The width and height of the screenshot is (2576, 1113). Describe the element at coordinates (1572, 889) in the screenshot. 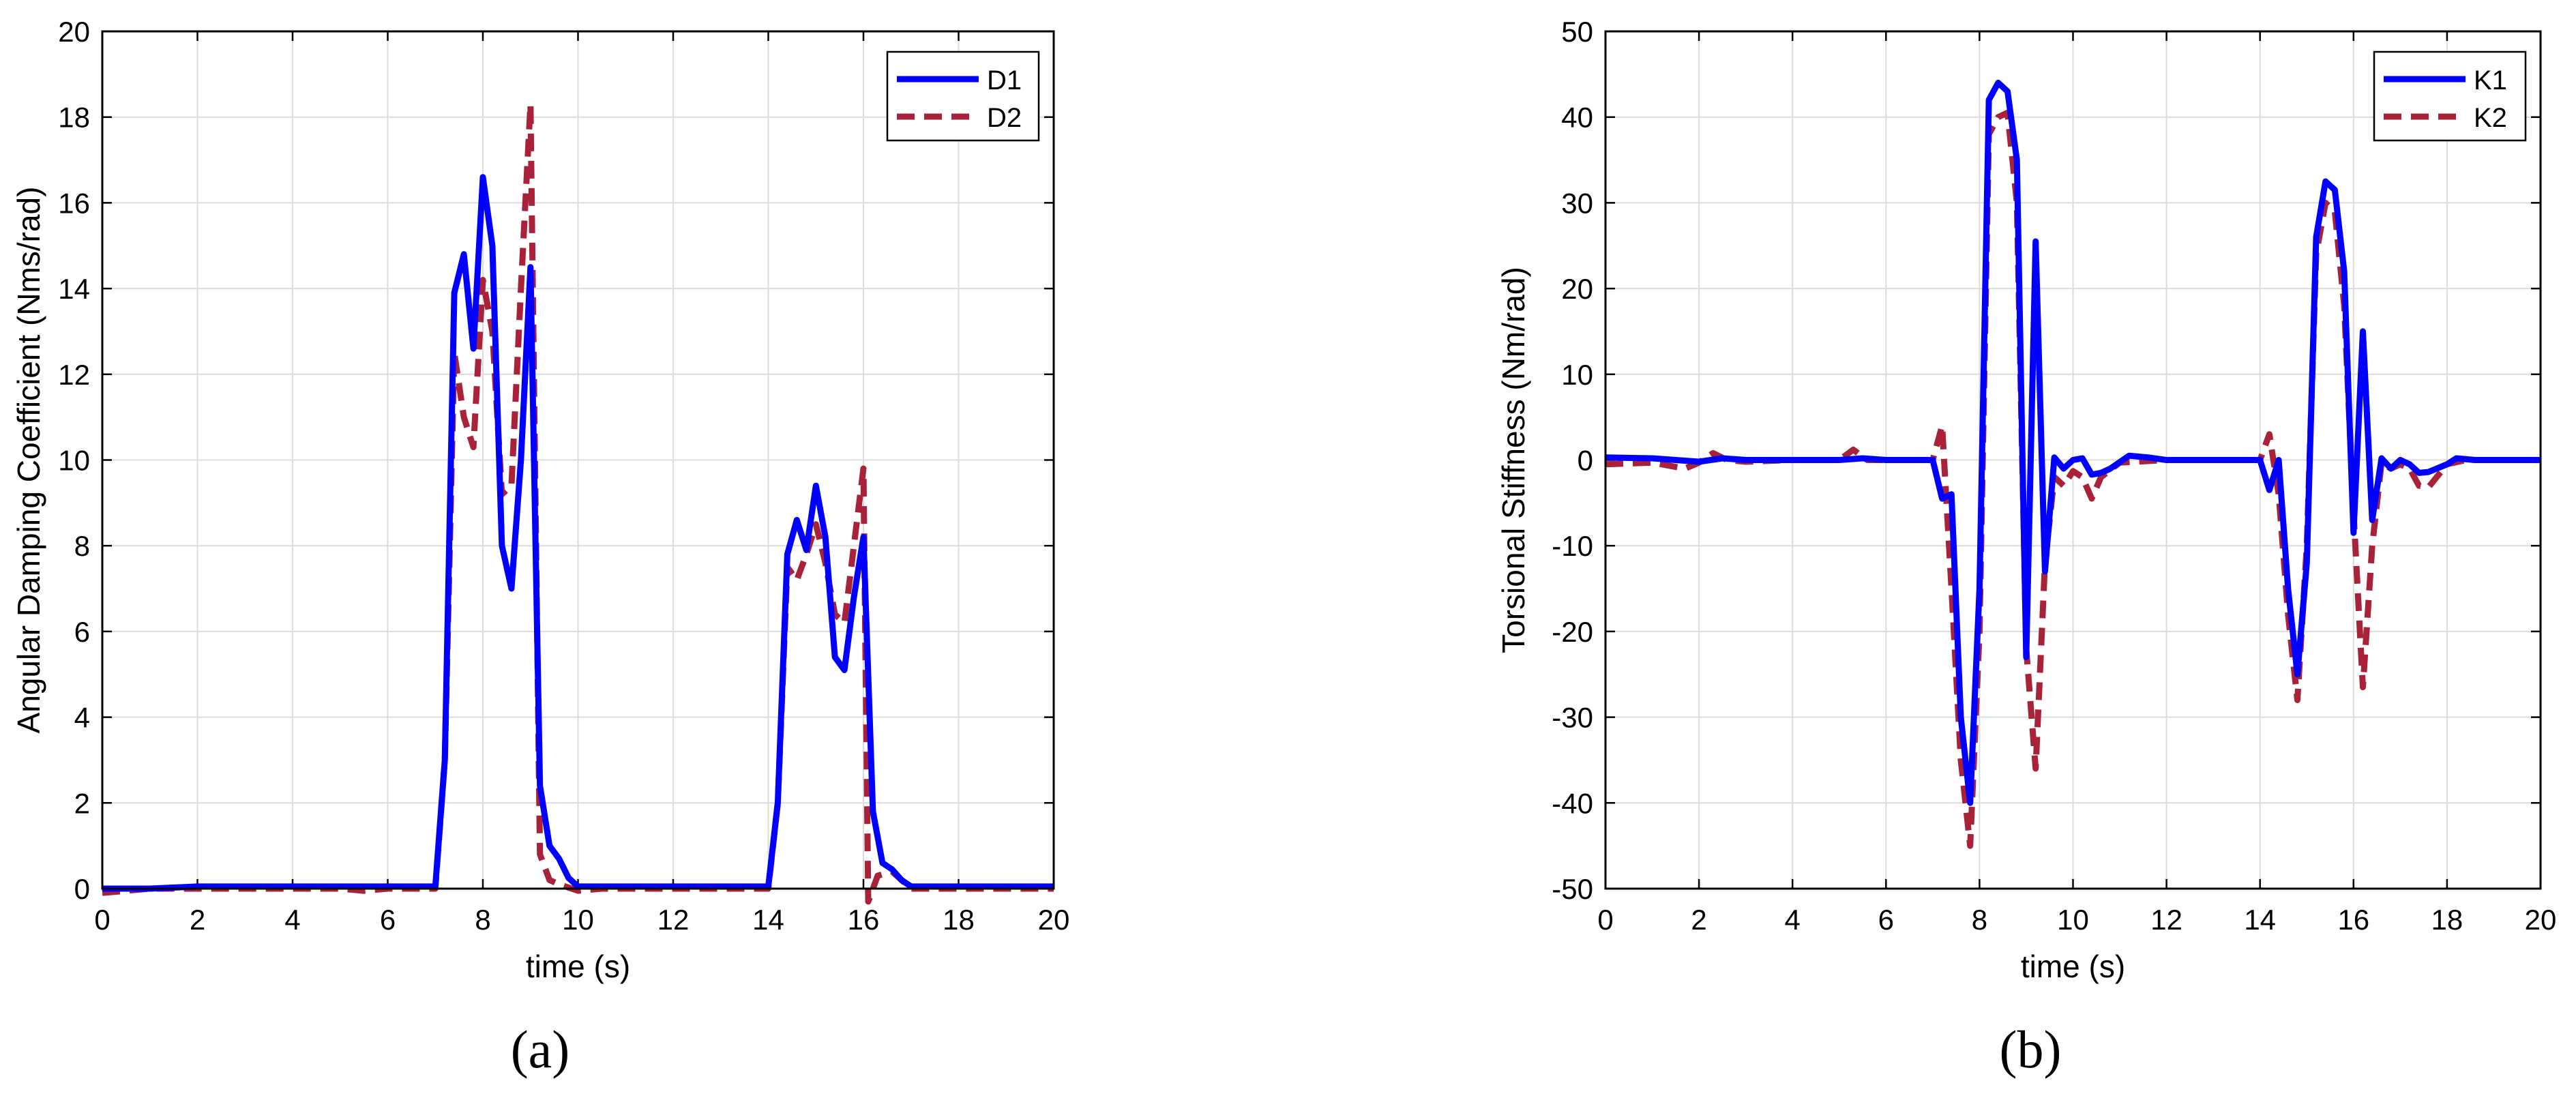

I see `y-tick-label: -50` at that location.